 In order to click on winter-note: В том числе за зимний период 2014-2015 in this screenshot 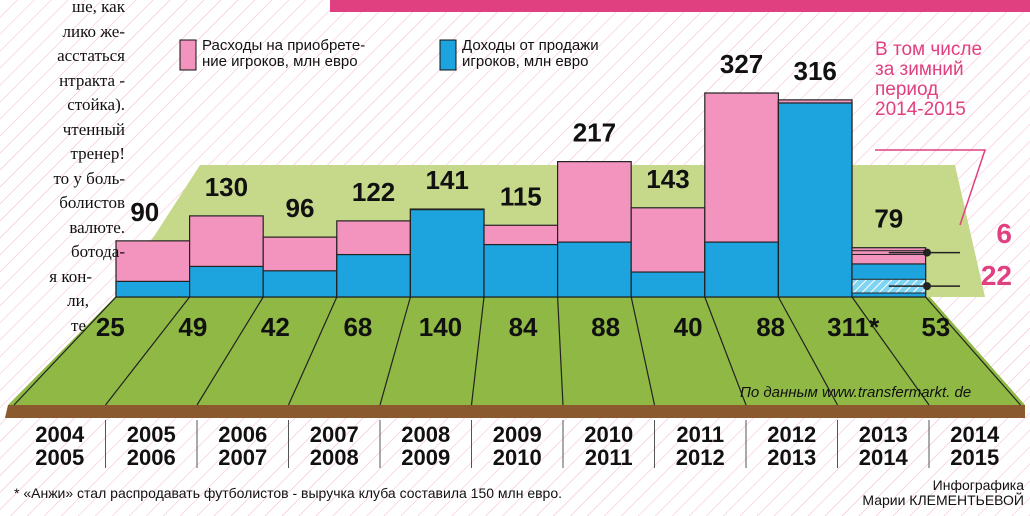, I will do `click(929, 79)`.